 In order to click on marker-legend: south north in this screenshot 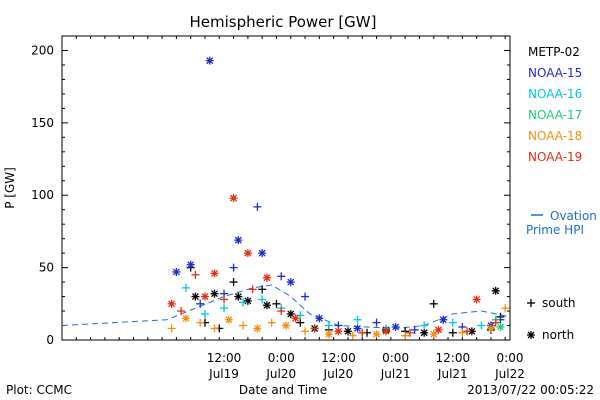, I will do `click(551, 319)`.